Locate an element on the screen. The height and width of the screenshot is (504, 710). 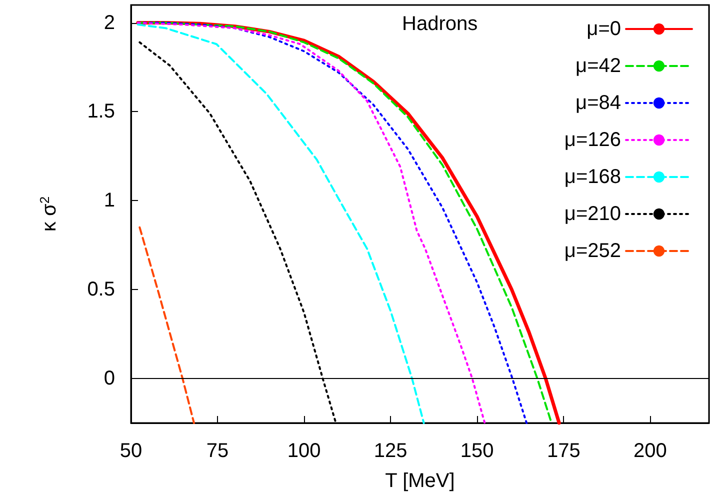
legend-label: μ=42 is located at coordinates (598, 66).